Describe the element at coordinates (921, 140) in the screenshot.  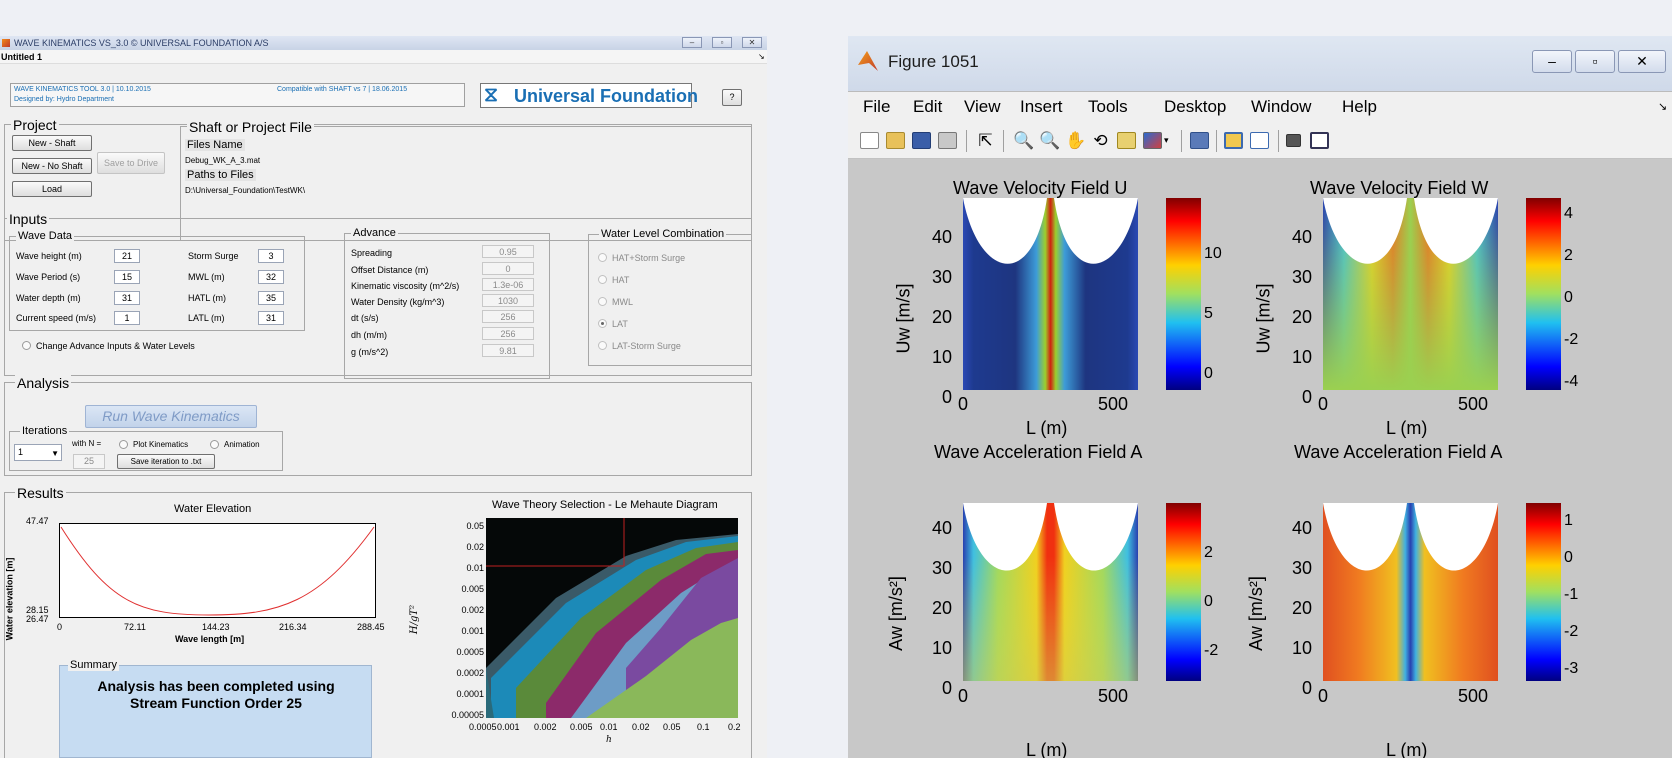
I see `save-icon` at that location.